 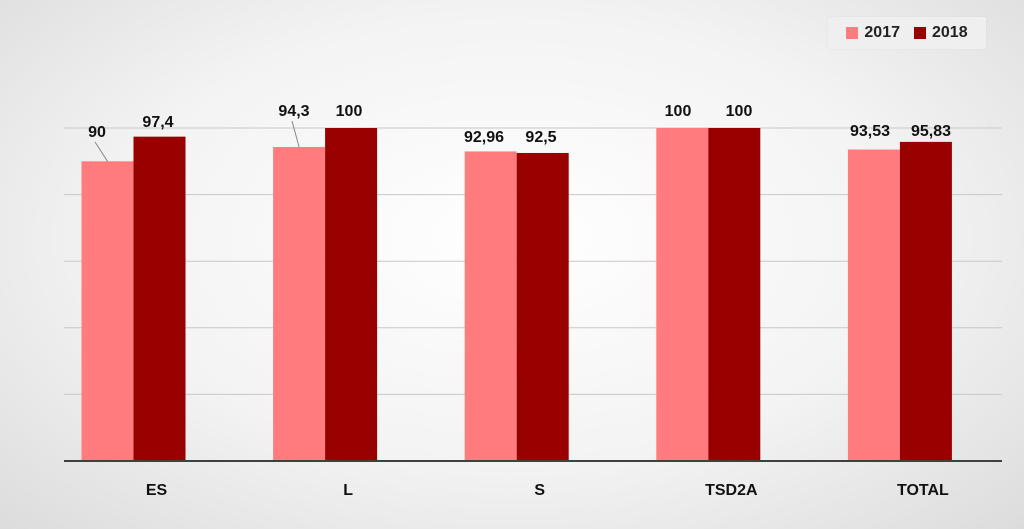 What do you see at coordinates (873, 305) in the screenshot?
I see `bar-2017-total` at bounding box center [873, 305].